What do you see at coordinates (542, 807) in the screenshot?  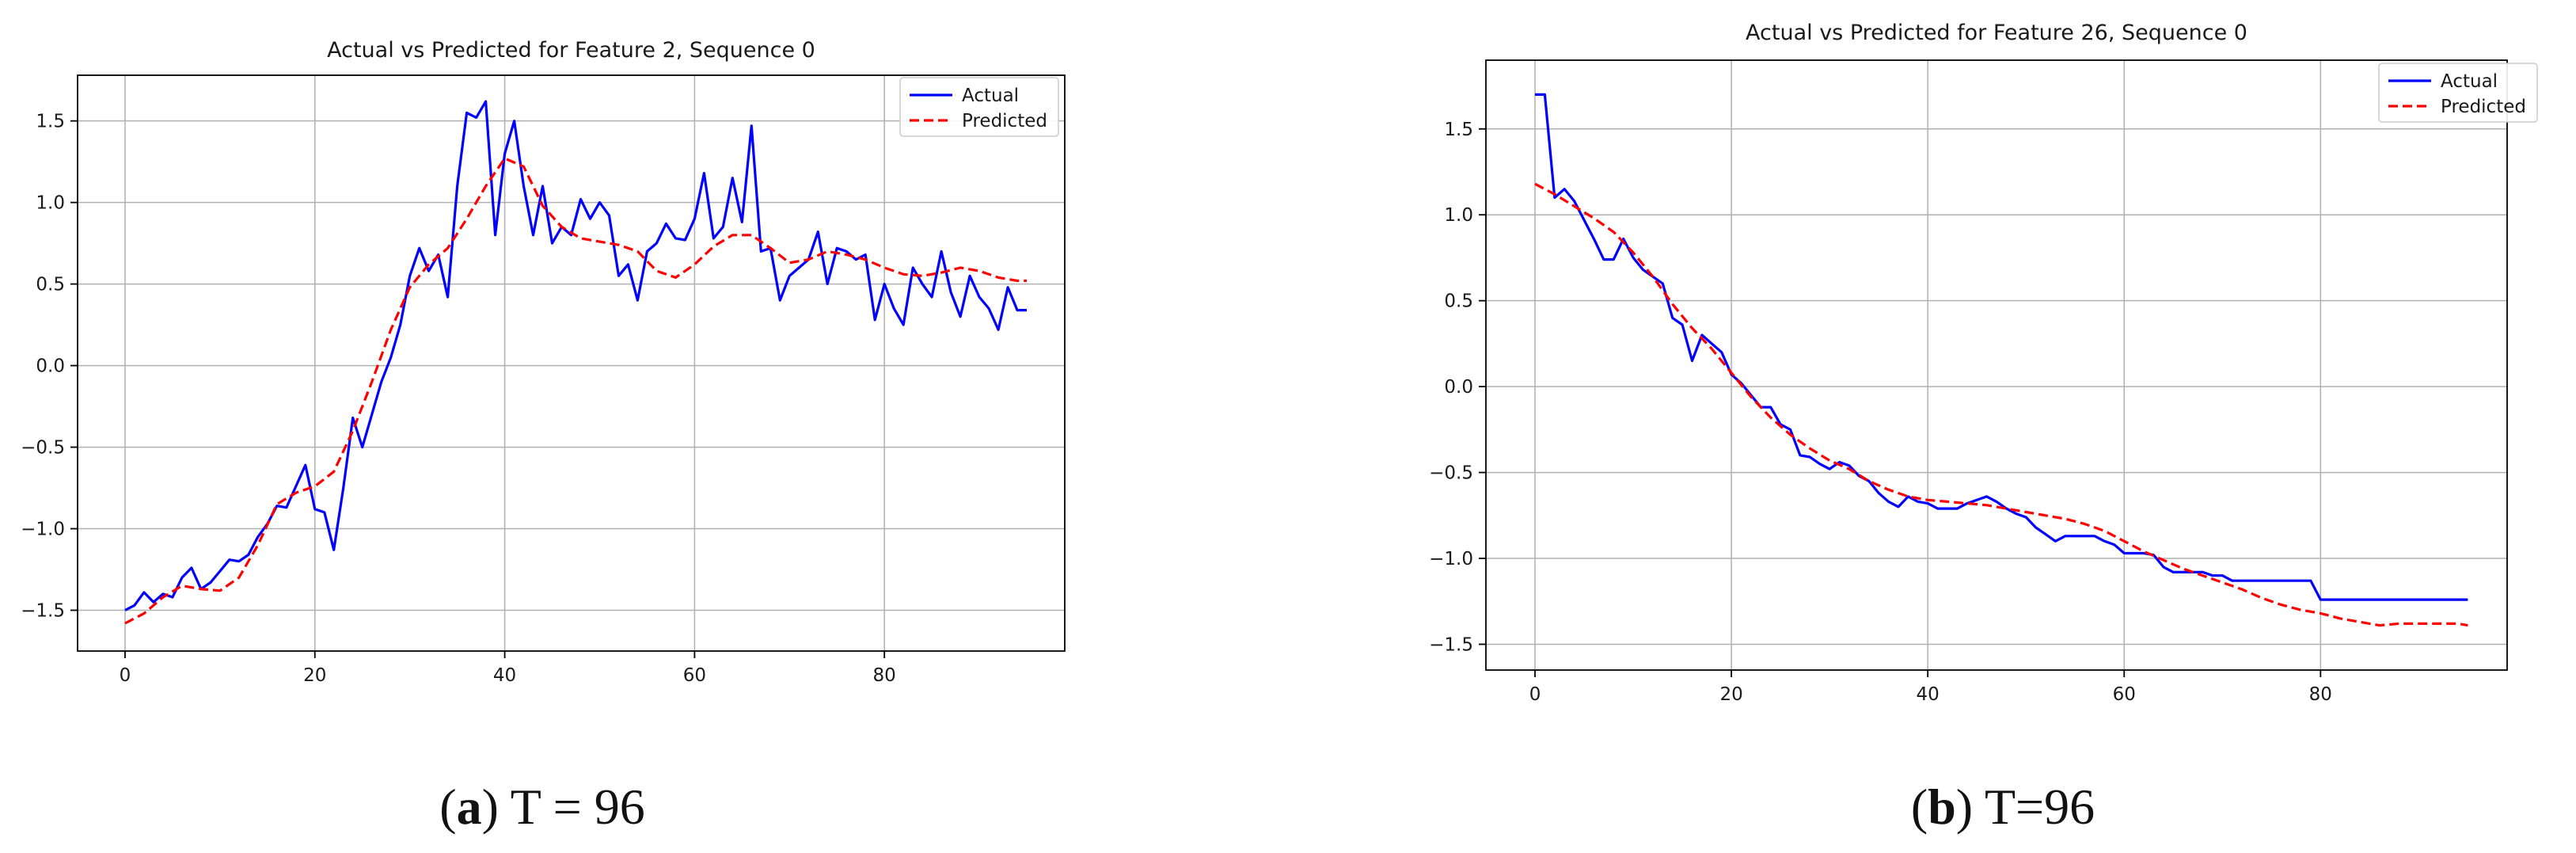 I see `figure-caption: (a) T = 96` at bounding box center [542, 807].